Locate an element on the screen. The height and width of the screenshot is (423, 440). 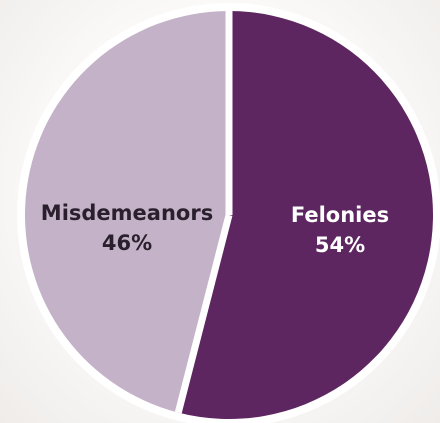
slice-label-misdemeanors: Misdemeanors is located at coordinates (127, 213).